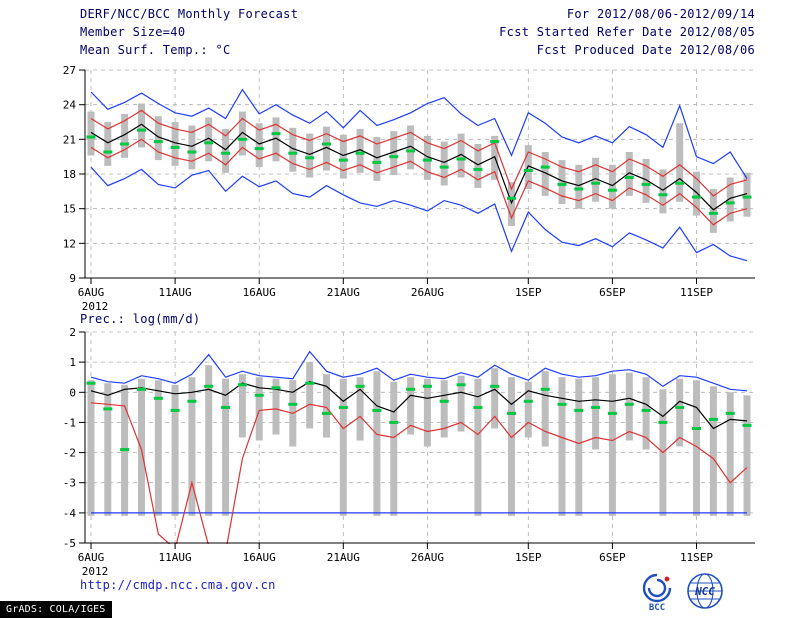 The width and height of the screenshot is (800, 618). What do you see at coordinates (70, 105) in the screenshot?
I see `svg-text: 24` at bounding box center [70, 105].